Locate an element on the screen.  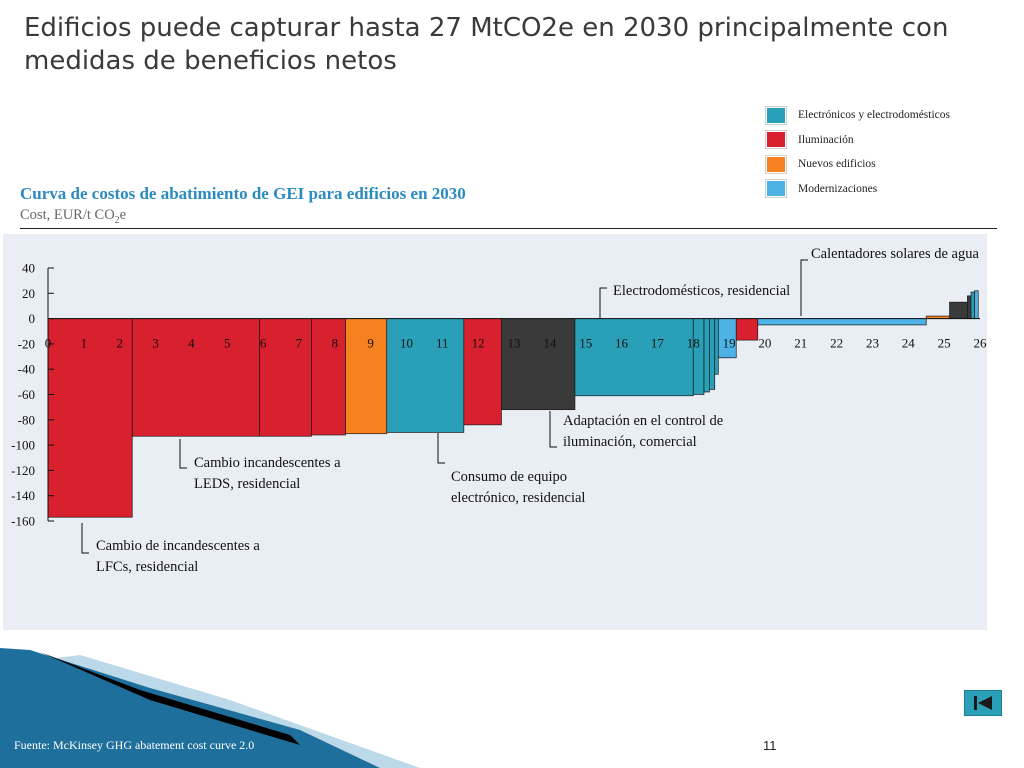
chart-divider is located at coordinates (508, 228).